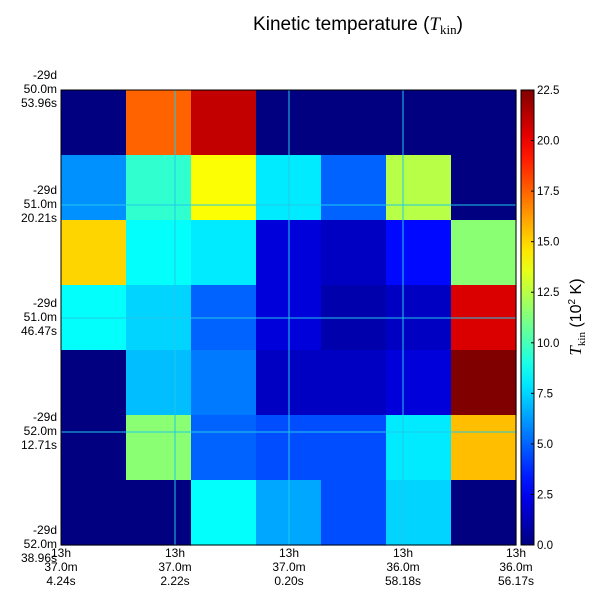 Image resolution: width=606 pixels, height=606 pixels. What do you see at coordinates (545, 318) in the screenshot?
I see `colorbar-ticks: 0.0 2.5 5.0 7.5 10.0 12.5 15.0 17.5 20.0 22.5` at bounding box center [545, 318].